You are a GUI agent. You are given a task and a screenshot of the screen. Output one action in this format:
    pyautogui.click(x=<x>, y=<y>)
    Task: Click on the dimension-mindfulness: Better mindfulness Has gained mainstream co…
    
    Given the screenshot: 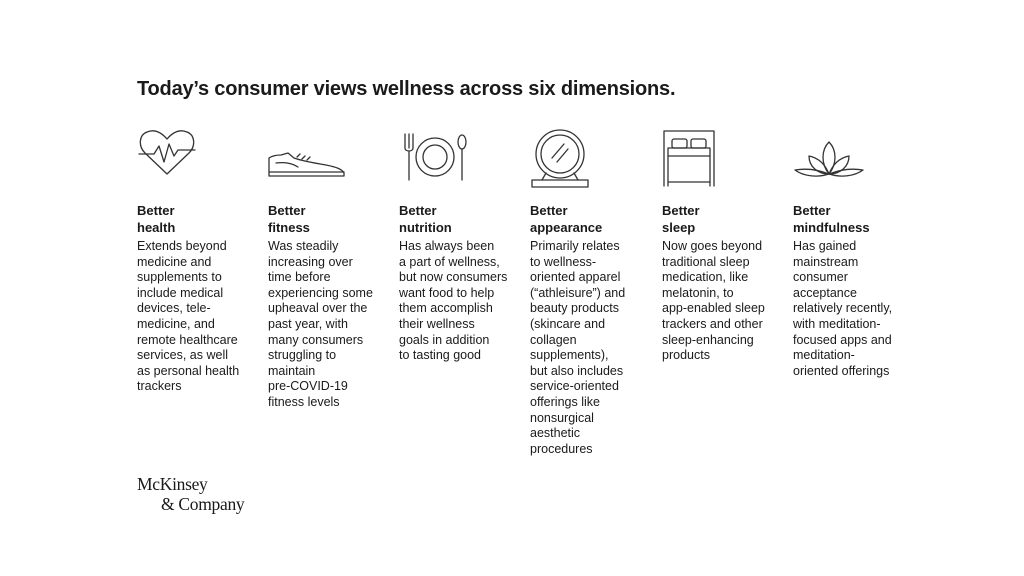 What is the action you would take?
    pyautogui.click(x=854, y=253)
    